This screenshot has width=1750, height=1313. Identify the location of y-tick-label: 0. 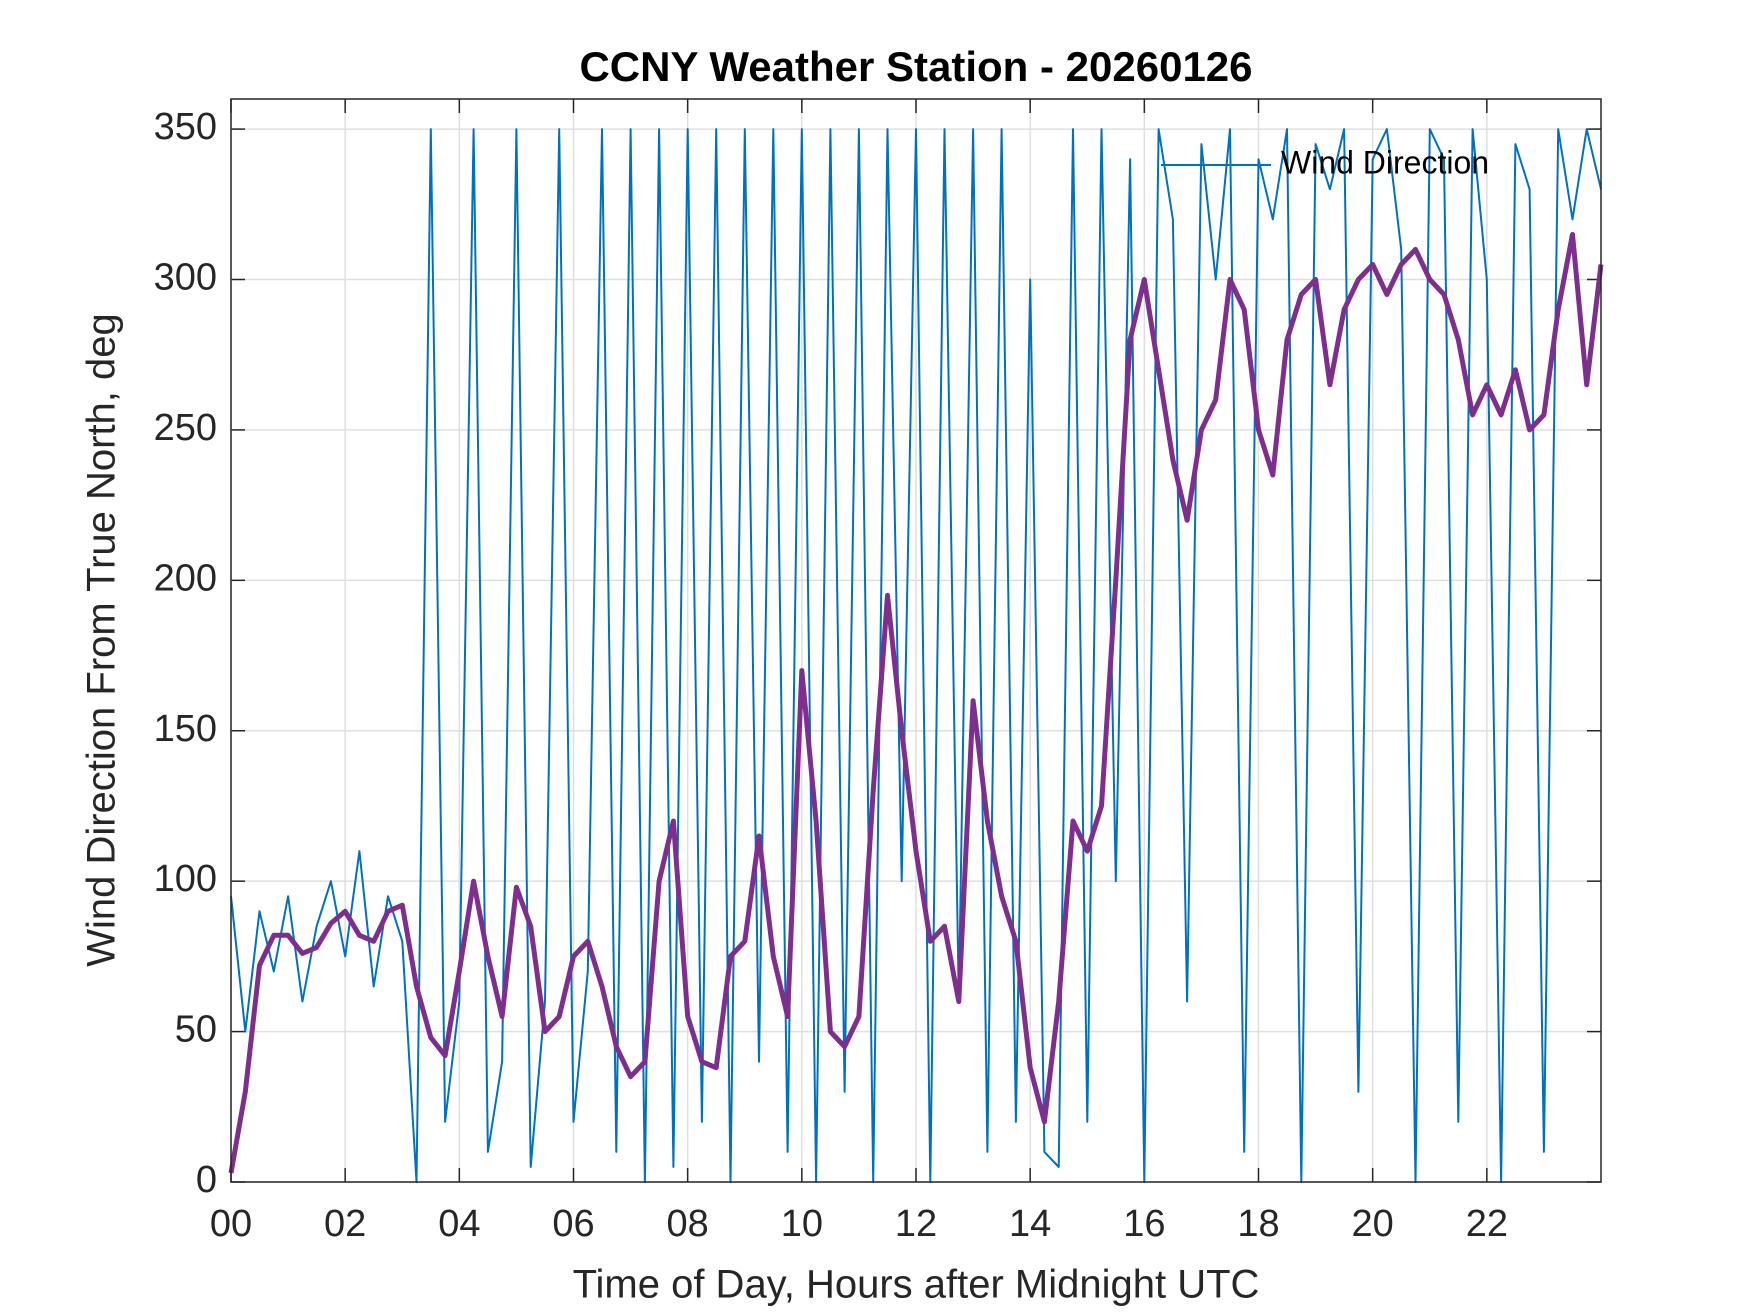
(206, 1180).